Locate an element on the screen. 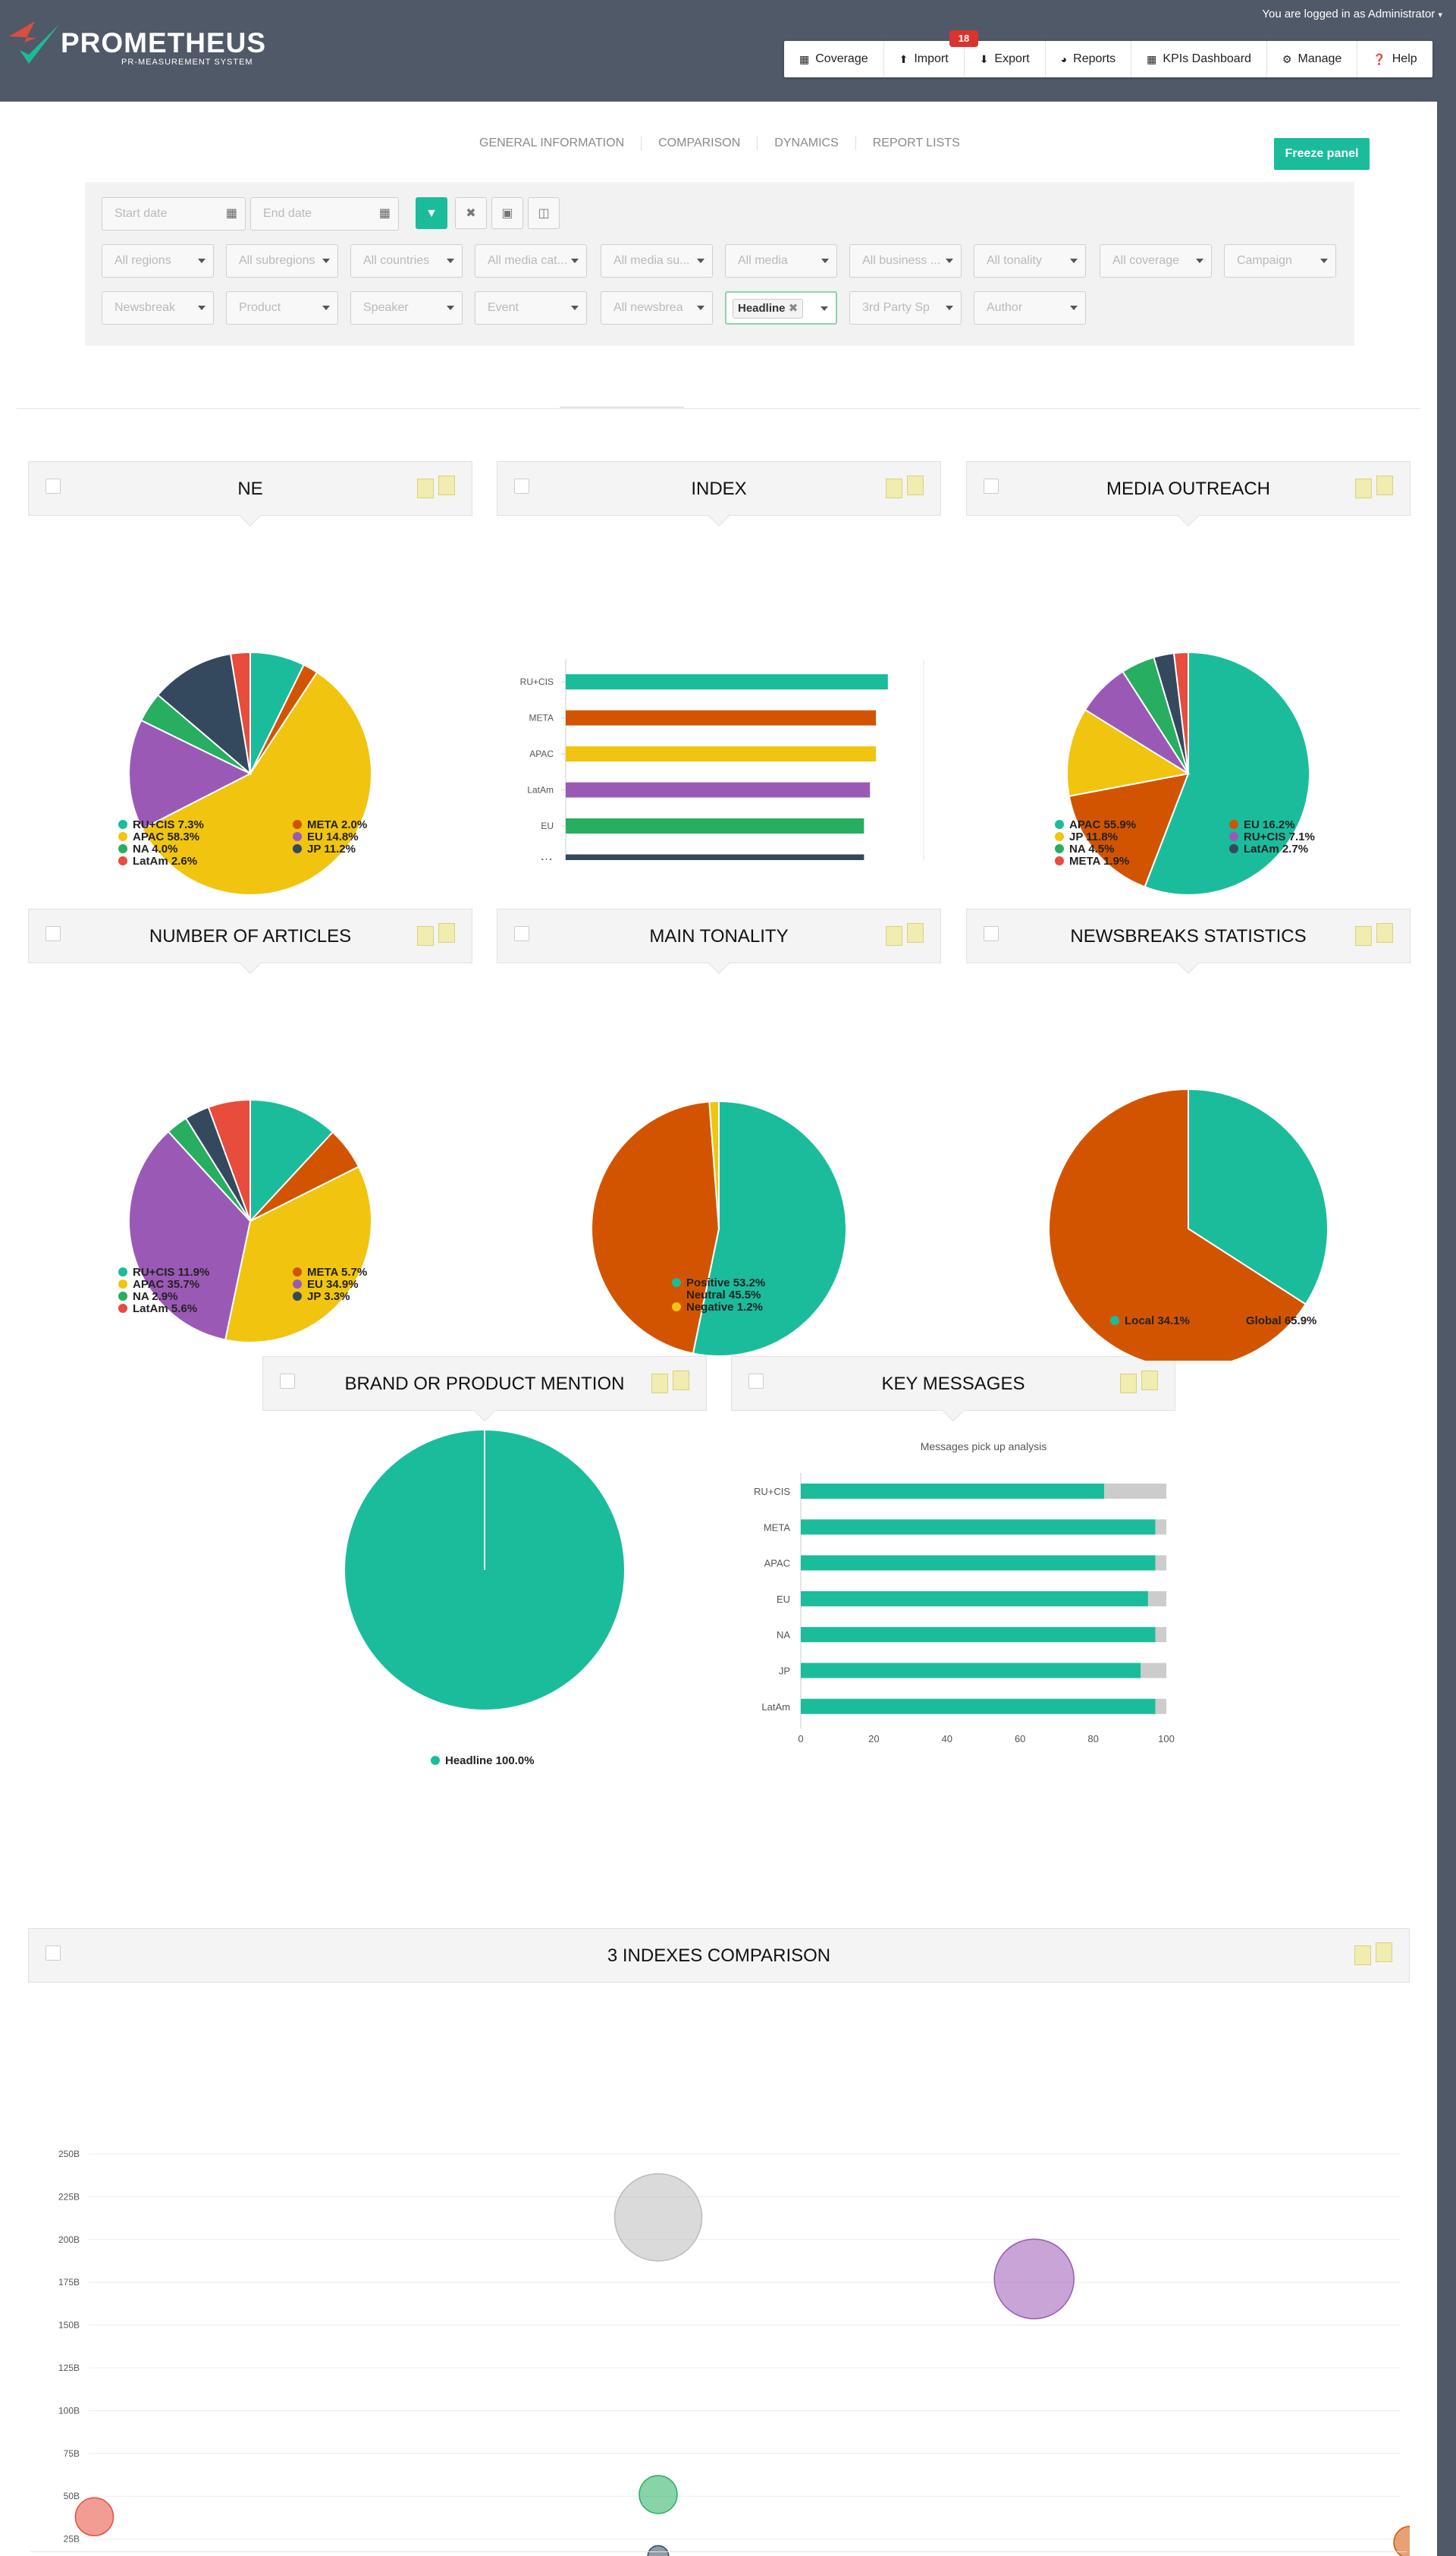  nav-manage: ⚙ Manage is located at coordinates (1312, 59).